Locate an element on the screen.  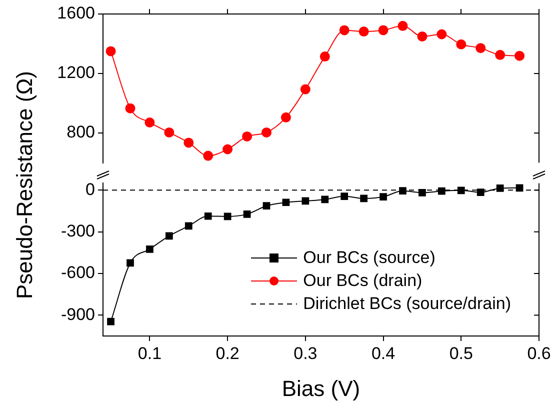
y-tick-label: -900 is located at coordinates (77, 314).